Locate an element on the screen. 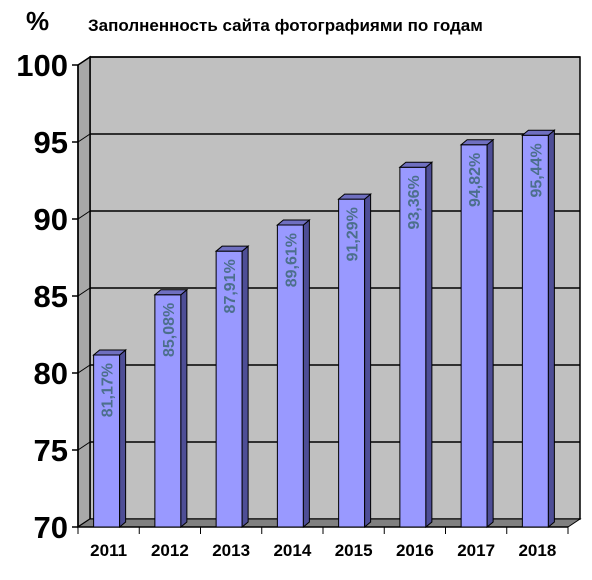 The image size is (592, 580). x-tick-label: 2012 is located at coordinates (170, 550).